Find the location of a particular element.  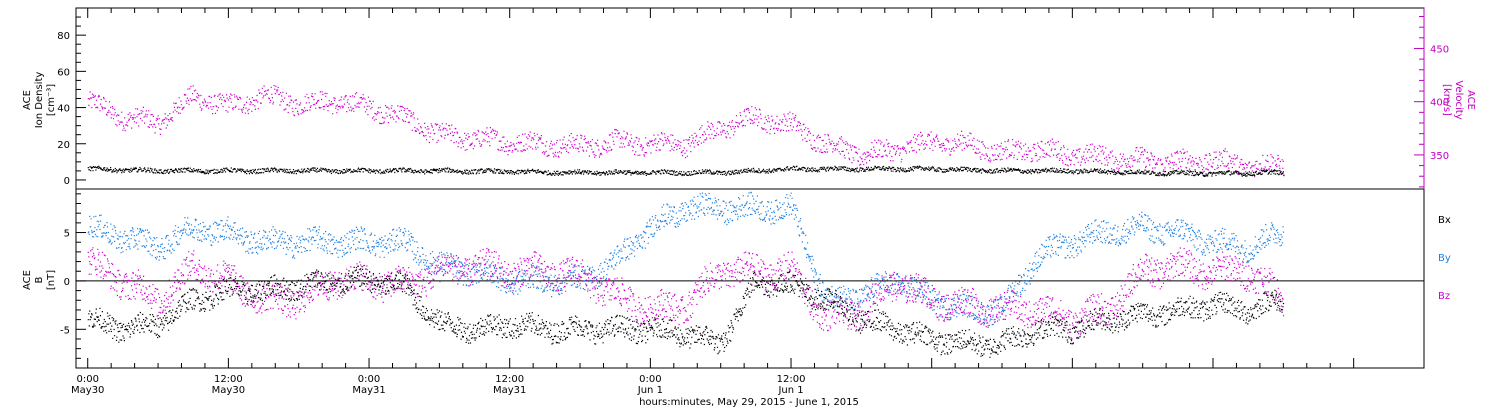

top-left-axis-title: ACE Ion Density [cm⁻³] is located at coordinates (39, 100).